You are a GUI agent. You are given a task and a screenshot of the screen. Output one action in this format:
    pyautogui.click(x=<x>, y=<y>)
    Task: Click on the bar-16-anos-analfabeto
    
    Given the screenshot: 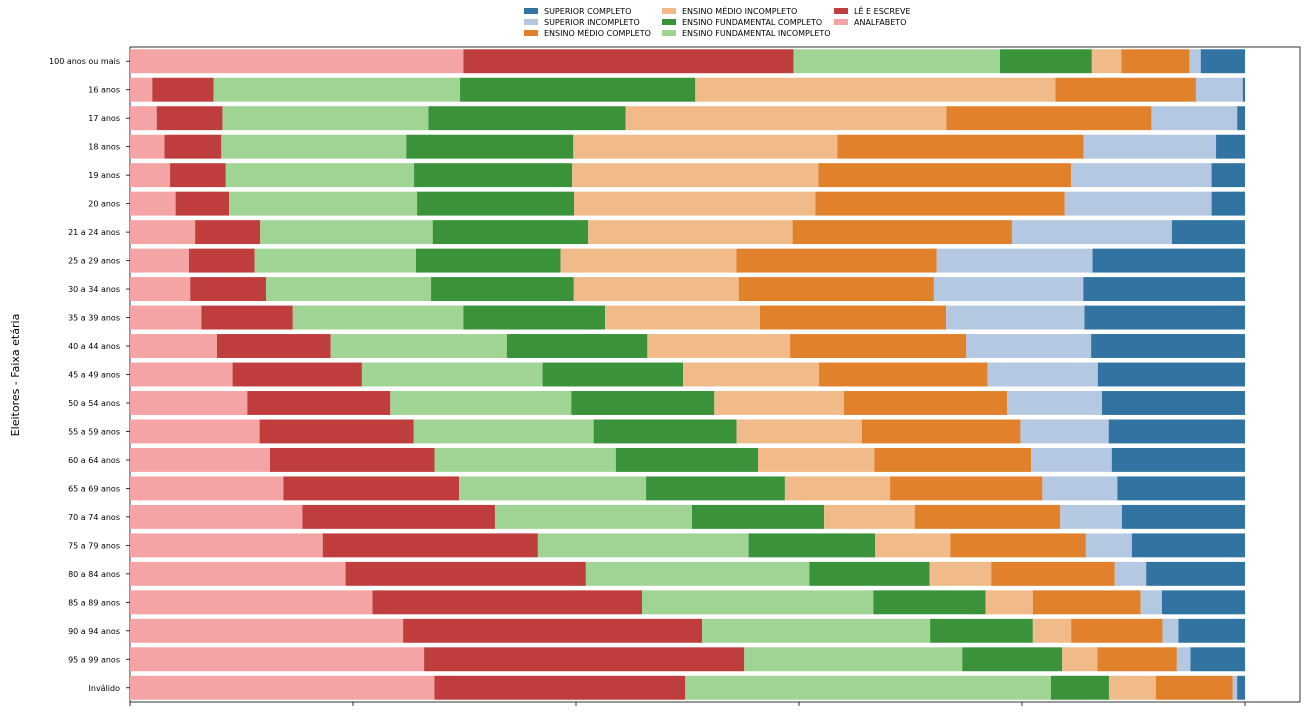 What is the action you would take?
    pyautogui.click(x=141, y=89)
    